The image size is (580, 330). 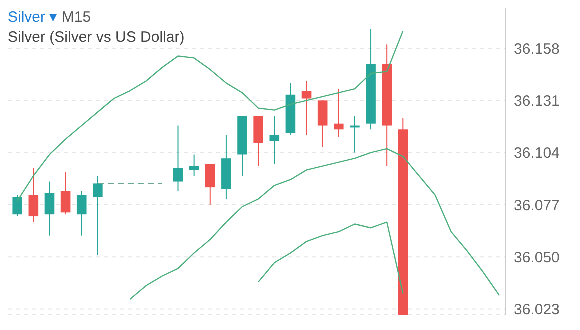 I want to click on y-tick-label: 36.023, so click(x=537, y=310).